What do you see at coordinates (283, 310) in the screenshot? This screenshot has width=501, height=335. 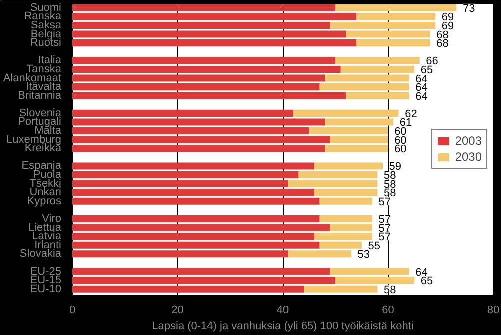 I see `x-tick-label: 40` at bounding box center [283, 310].